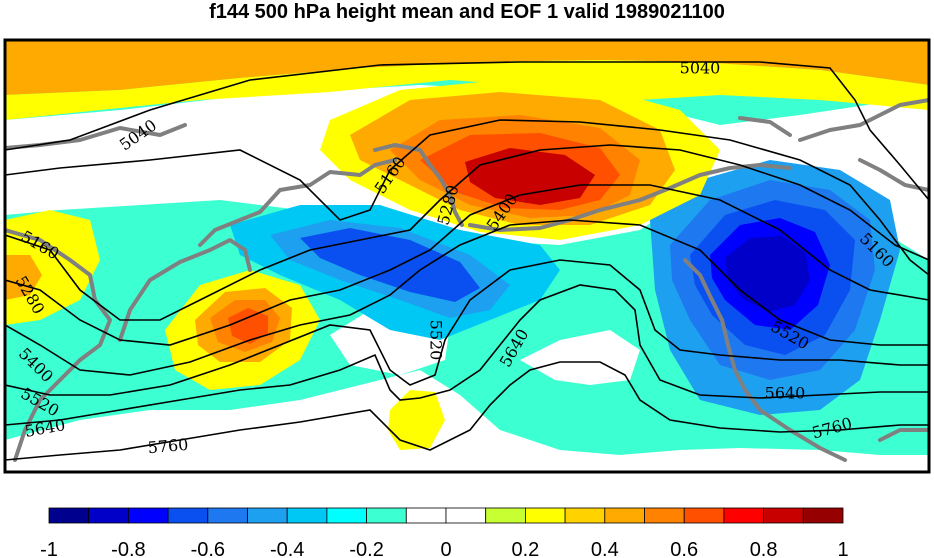  I want to click on colorbar-tick-label: 1, so click(842, 548).